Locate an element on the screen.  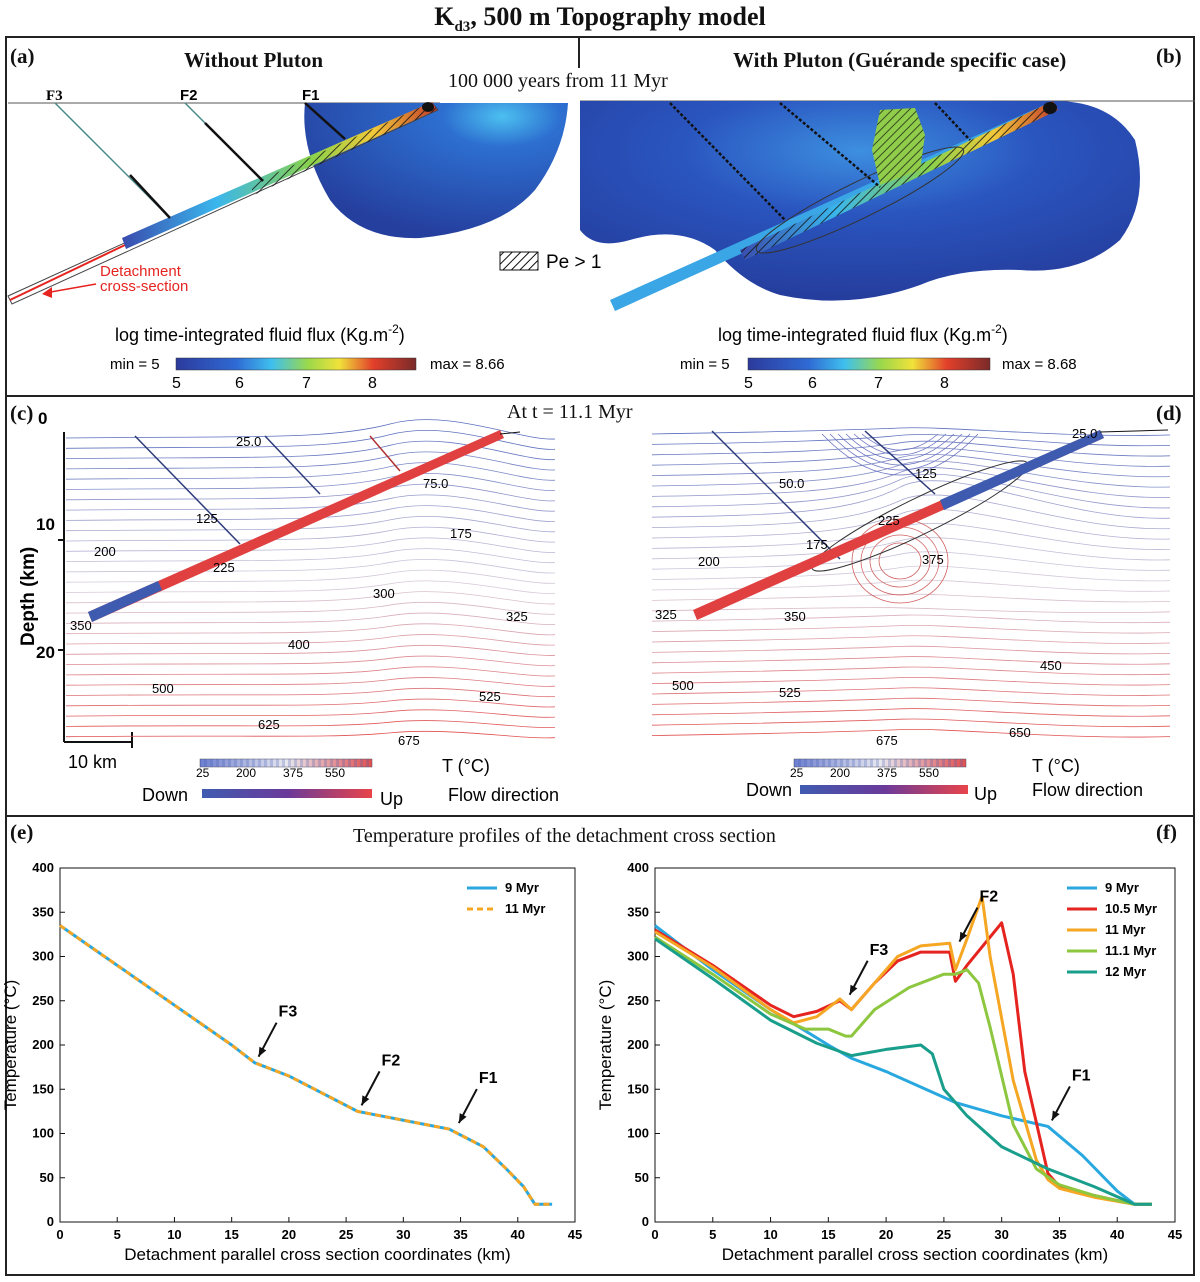
svg-text: 650 is located at coordinates (1020, 732).